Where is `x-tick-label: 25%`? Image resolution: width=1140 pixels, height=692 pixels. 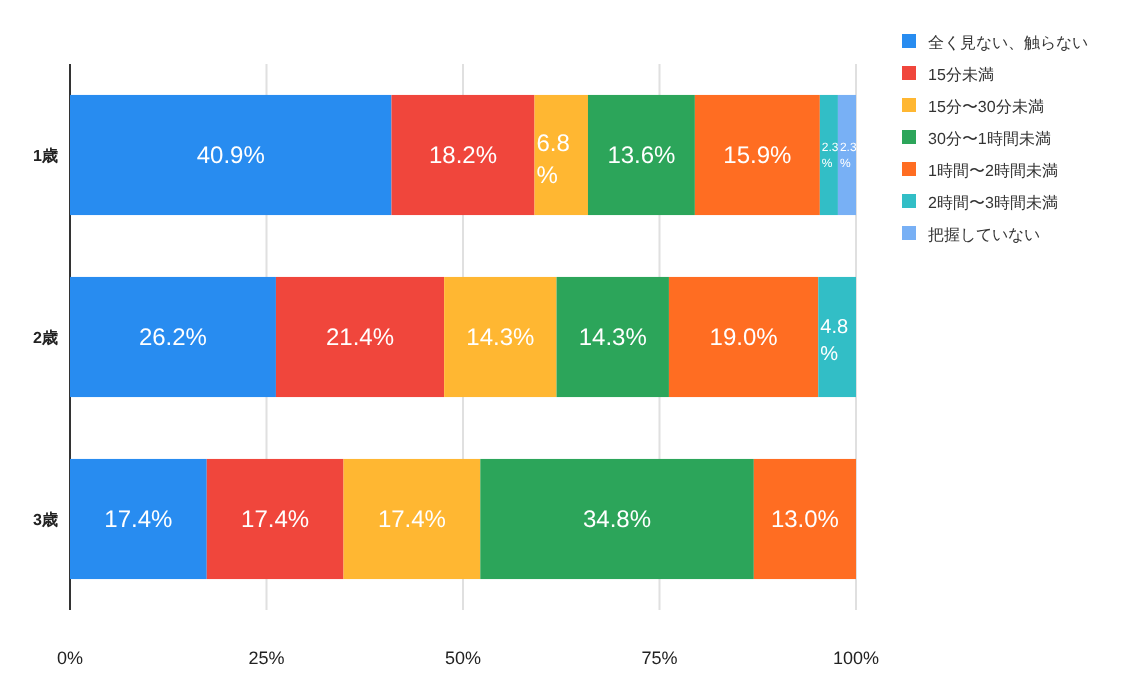 x-tick-label: 25% is located at coordinates (266, 658).